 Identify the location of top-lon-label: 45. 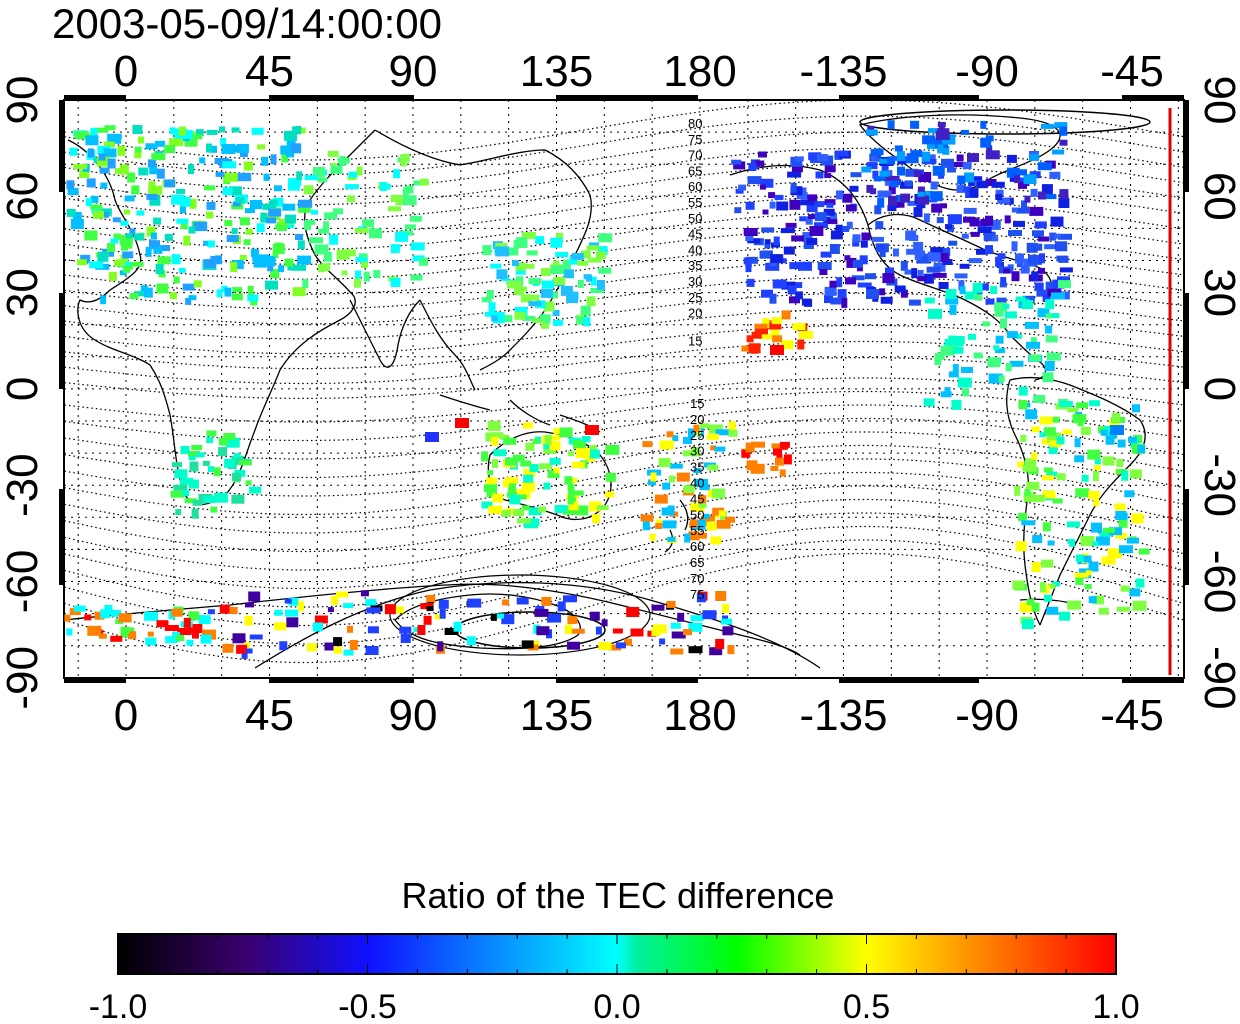
(269, 71).